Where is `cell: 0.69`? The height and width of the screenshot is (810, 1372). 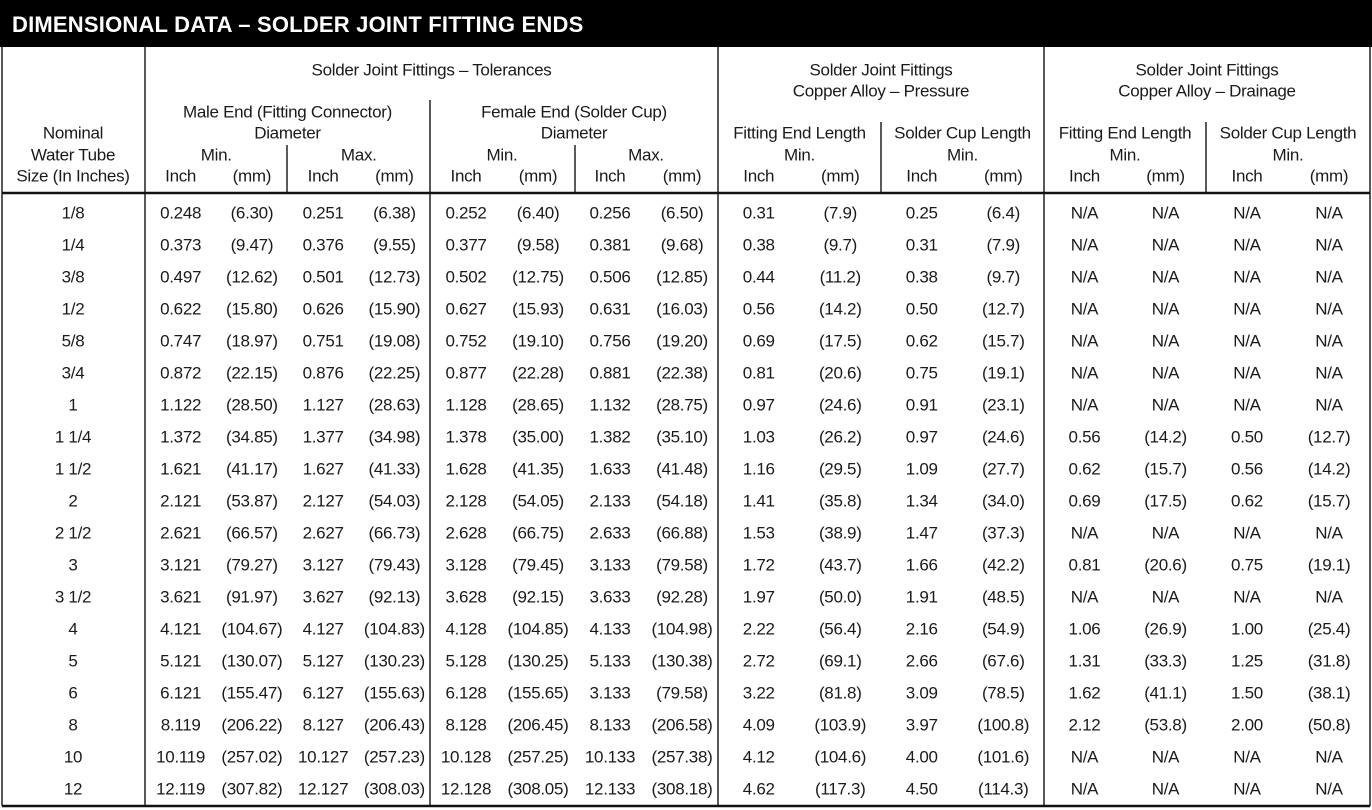
cell: 0.69 is located at coordinates (758, 341).